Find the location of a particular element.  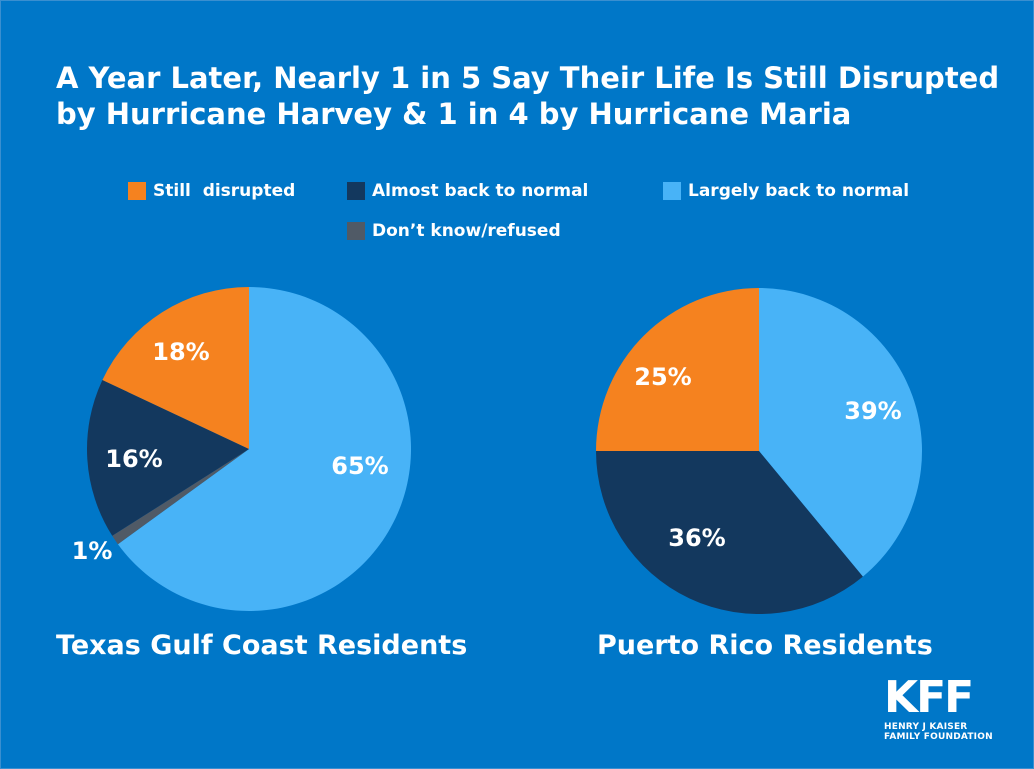

texas-chart-label: Texas Gulf Coast Residents is located at coordinates (262, 645).